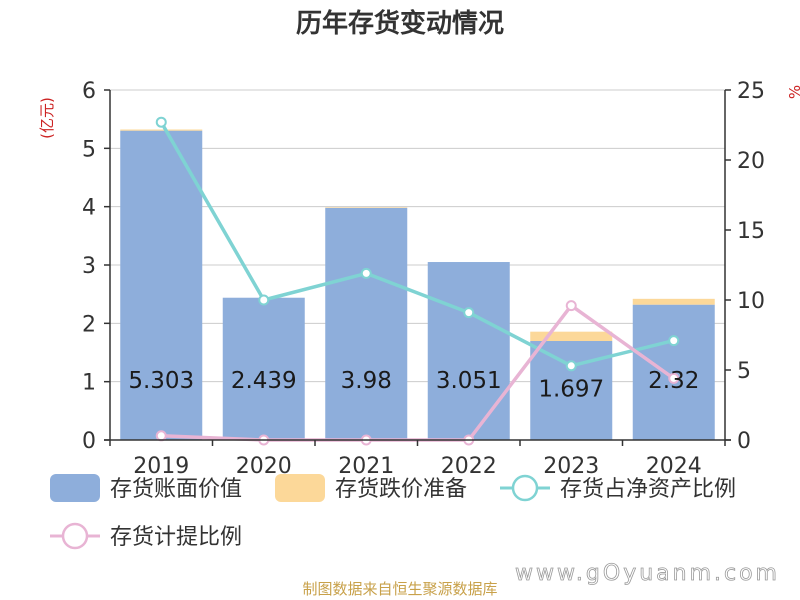 The image size is (800, 600). I want to click on x-tick-label: 2023, so click(571, 466).